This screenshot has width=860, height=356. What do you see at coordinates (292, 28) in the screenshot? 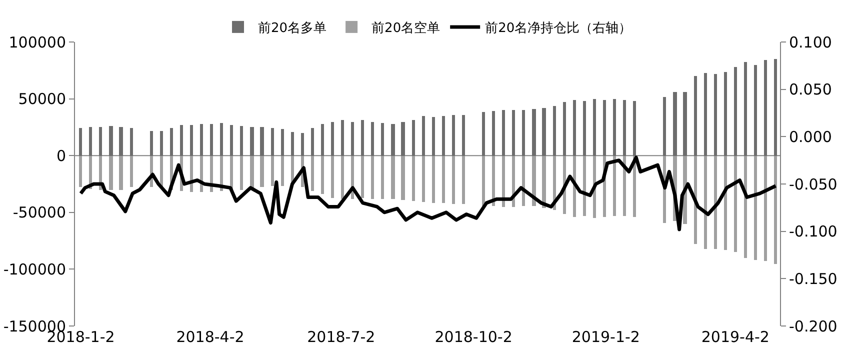
I see `legend-label: 前20名多单` at bounding box center [292, 28].